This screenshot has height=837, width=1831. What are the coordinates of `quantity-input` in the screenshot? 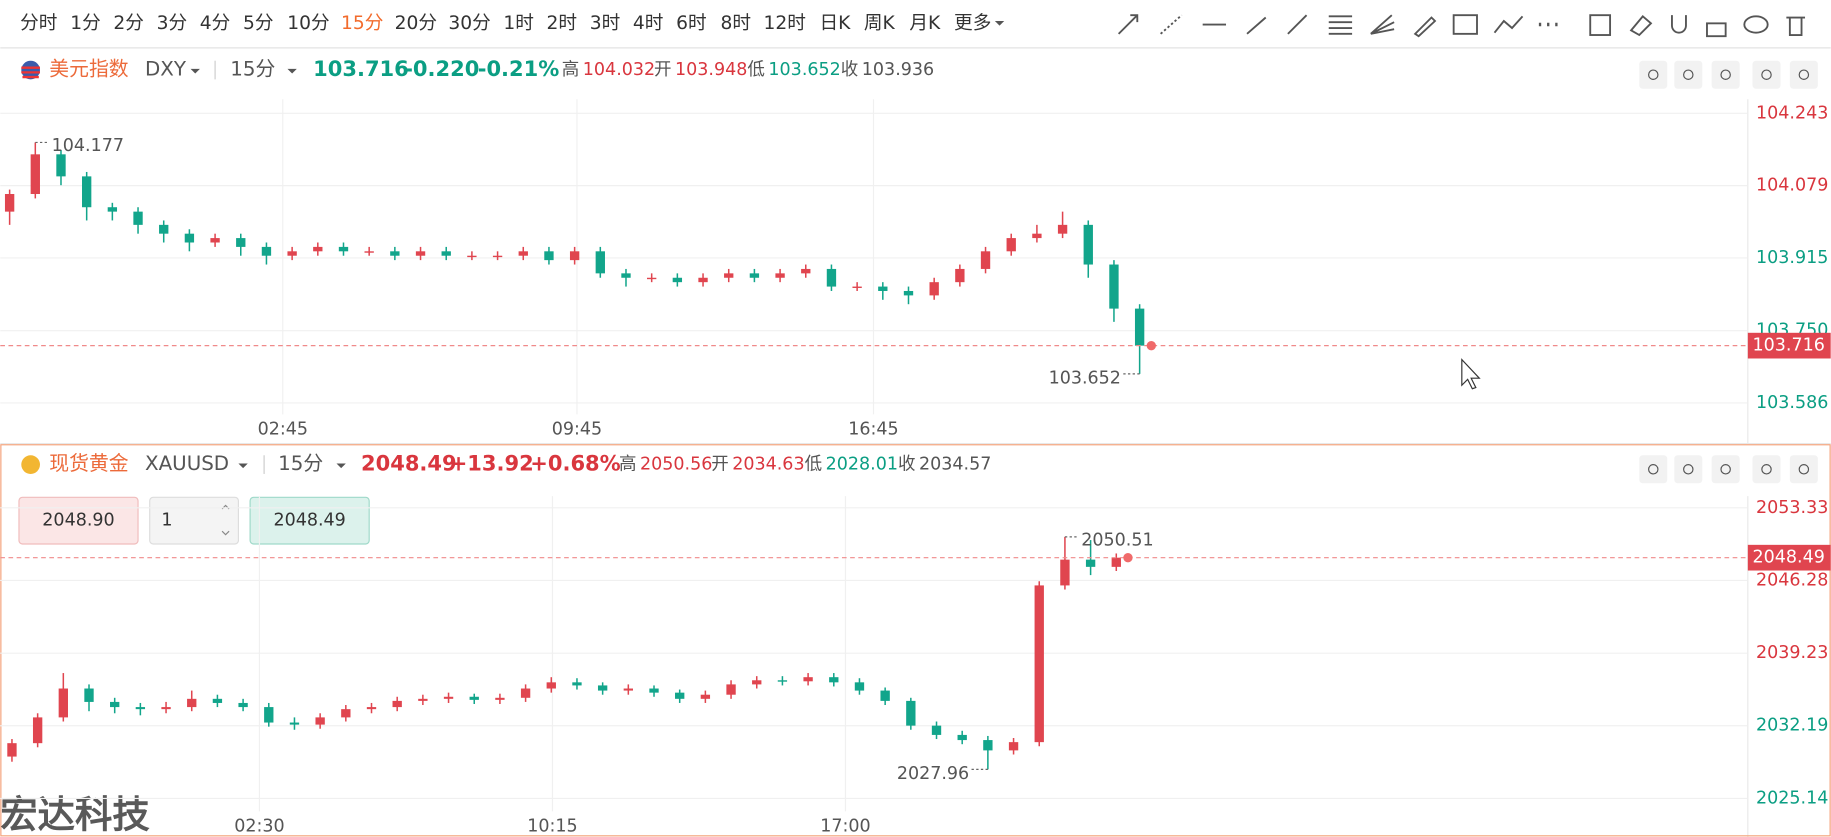 It's located at (194, 520).